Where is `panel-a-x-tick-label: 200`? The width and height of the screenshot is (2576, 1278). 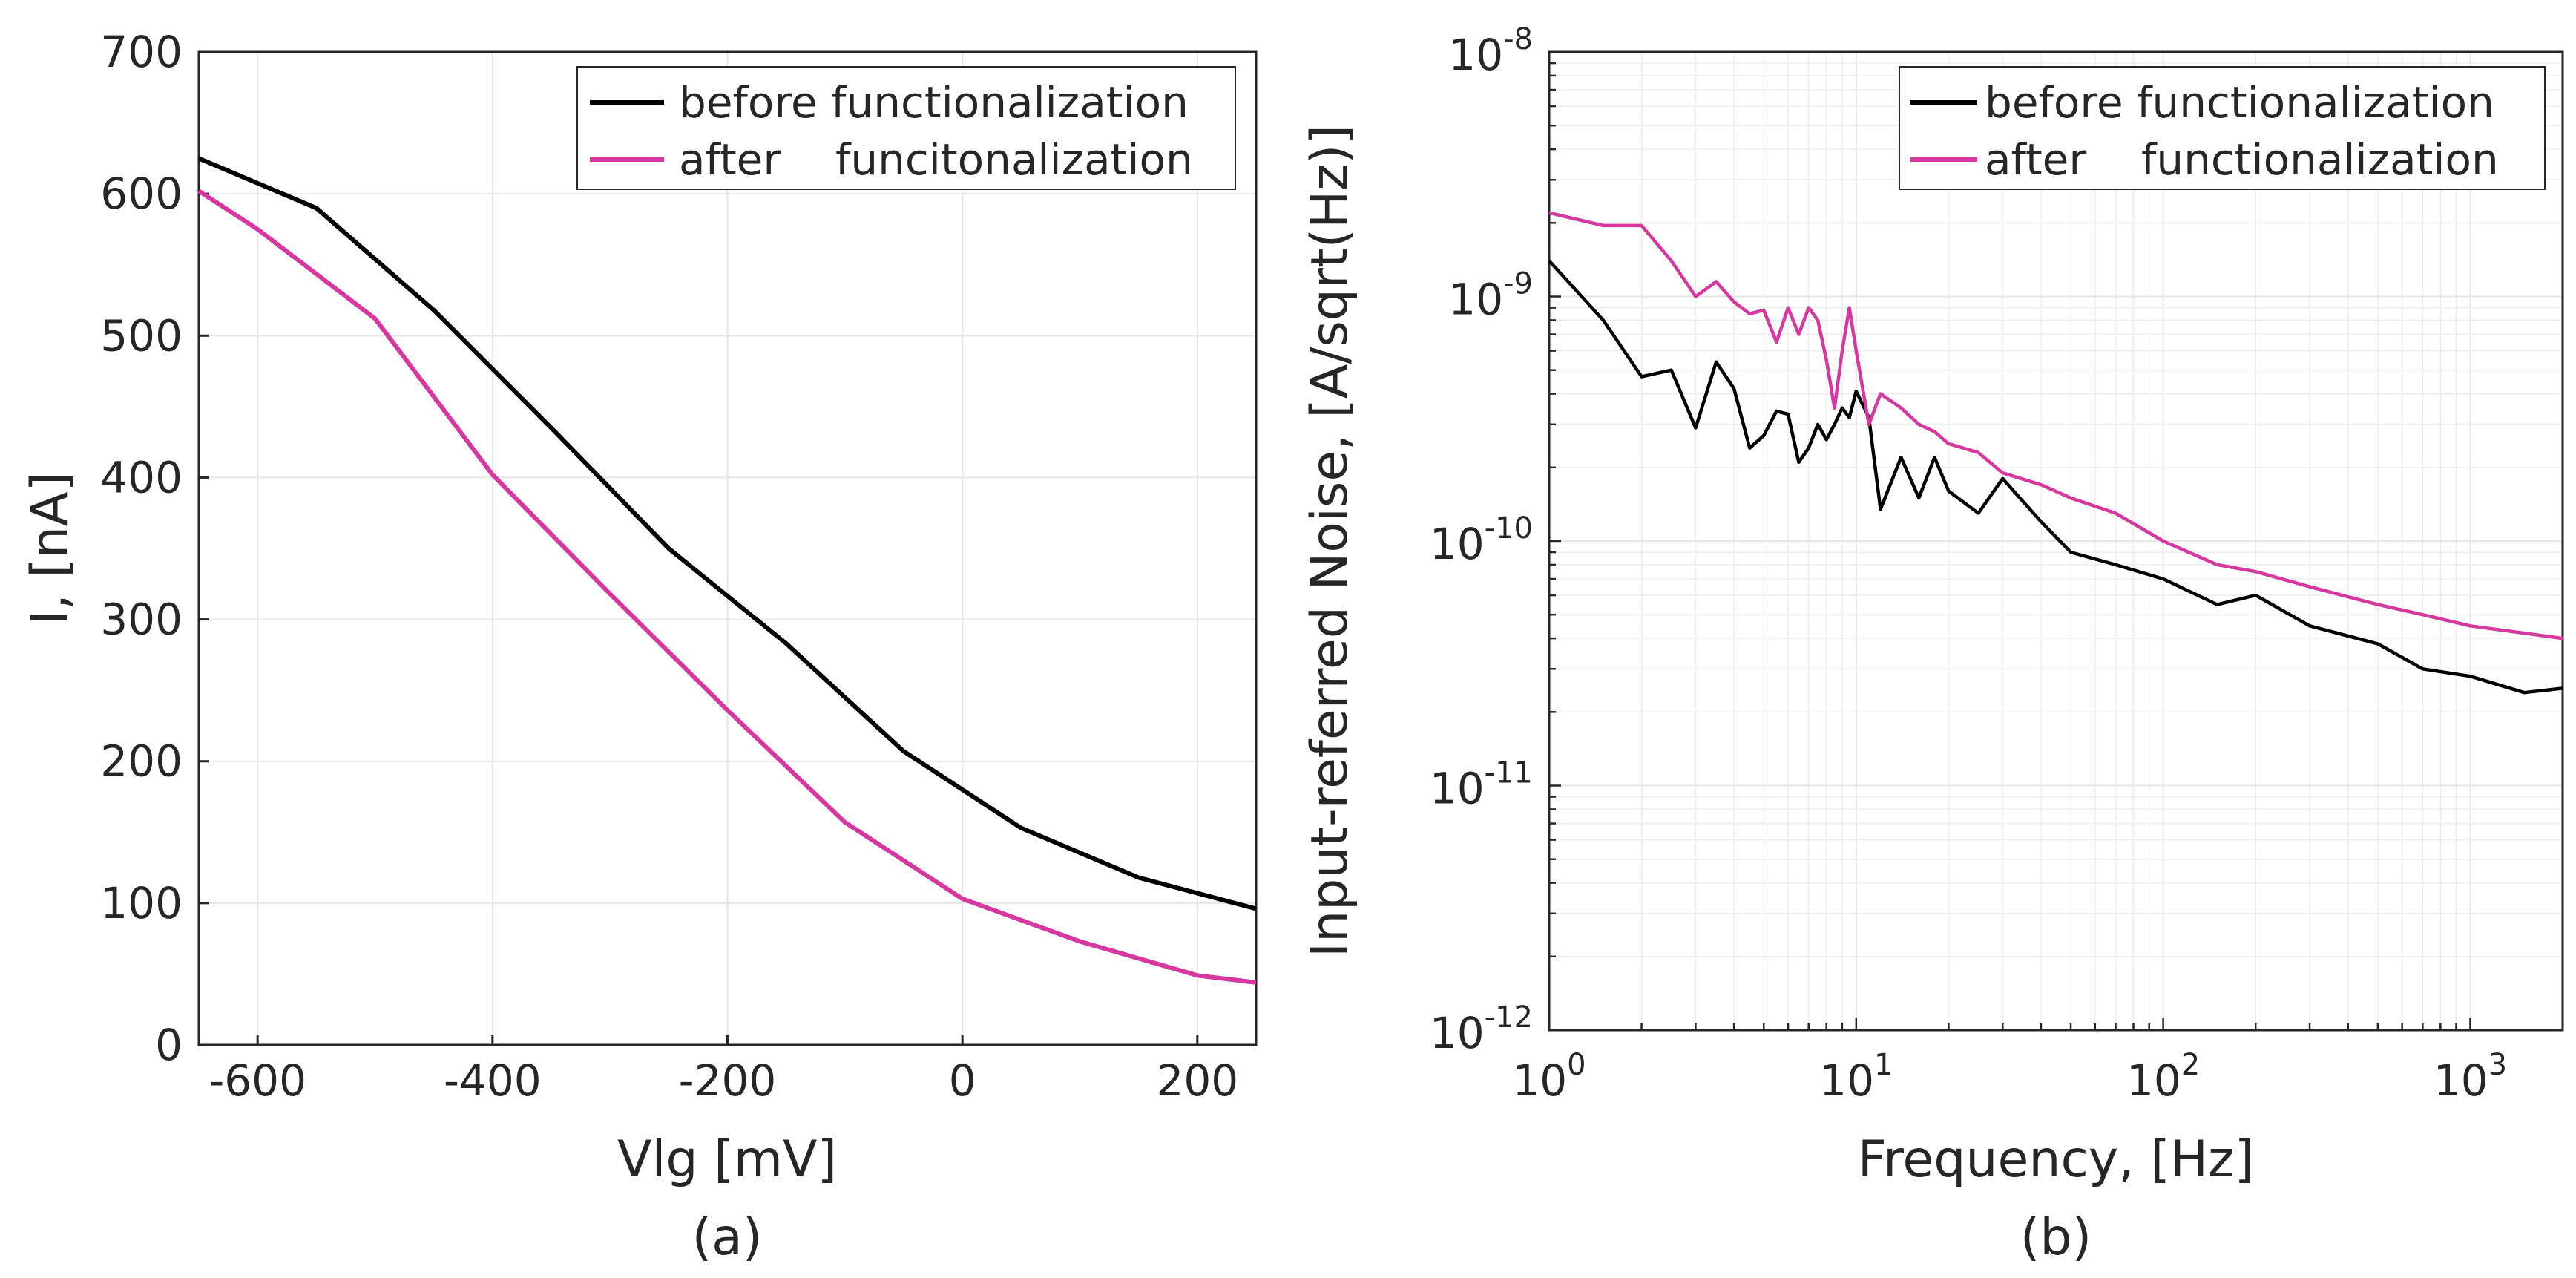
panel-a-x-tick-label: 200 is located at coordinates (1197, 1080).